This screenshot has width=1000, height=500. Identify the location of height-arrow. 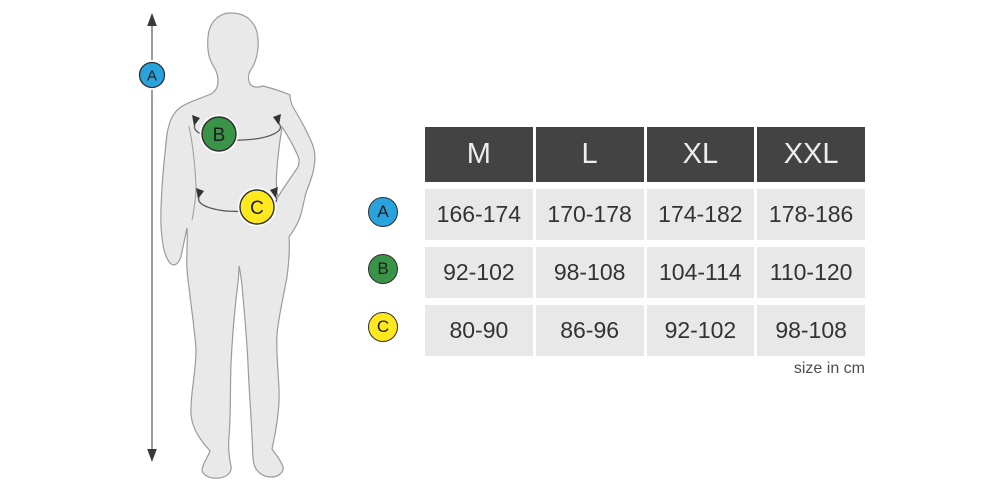
(152, 237).